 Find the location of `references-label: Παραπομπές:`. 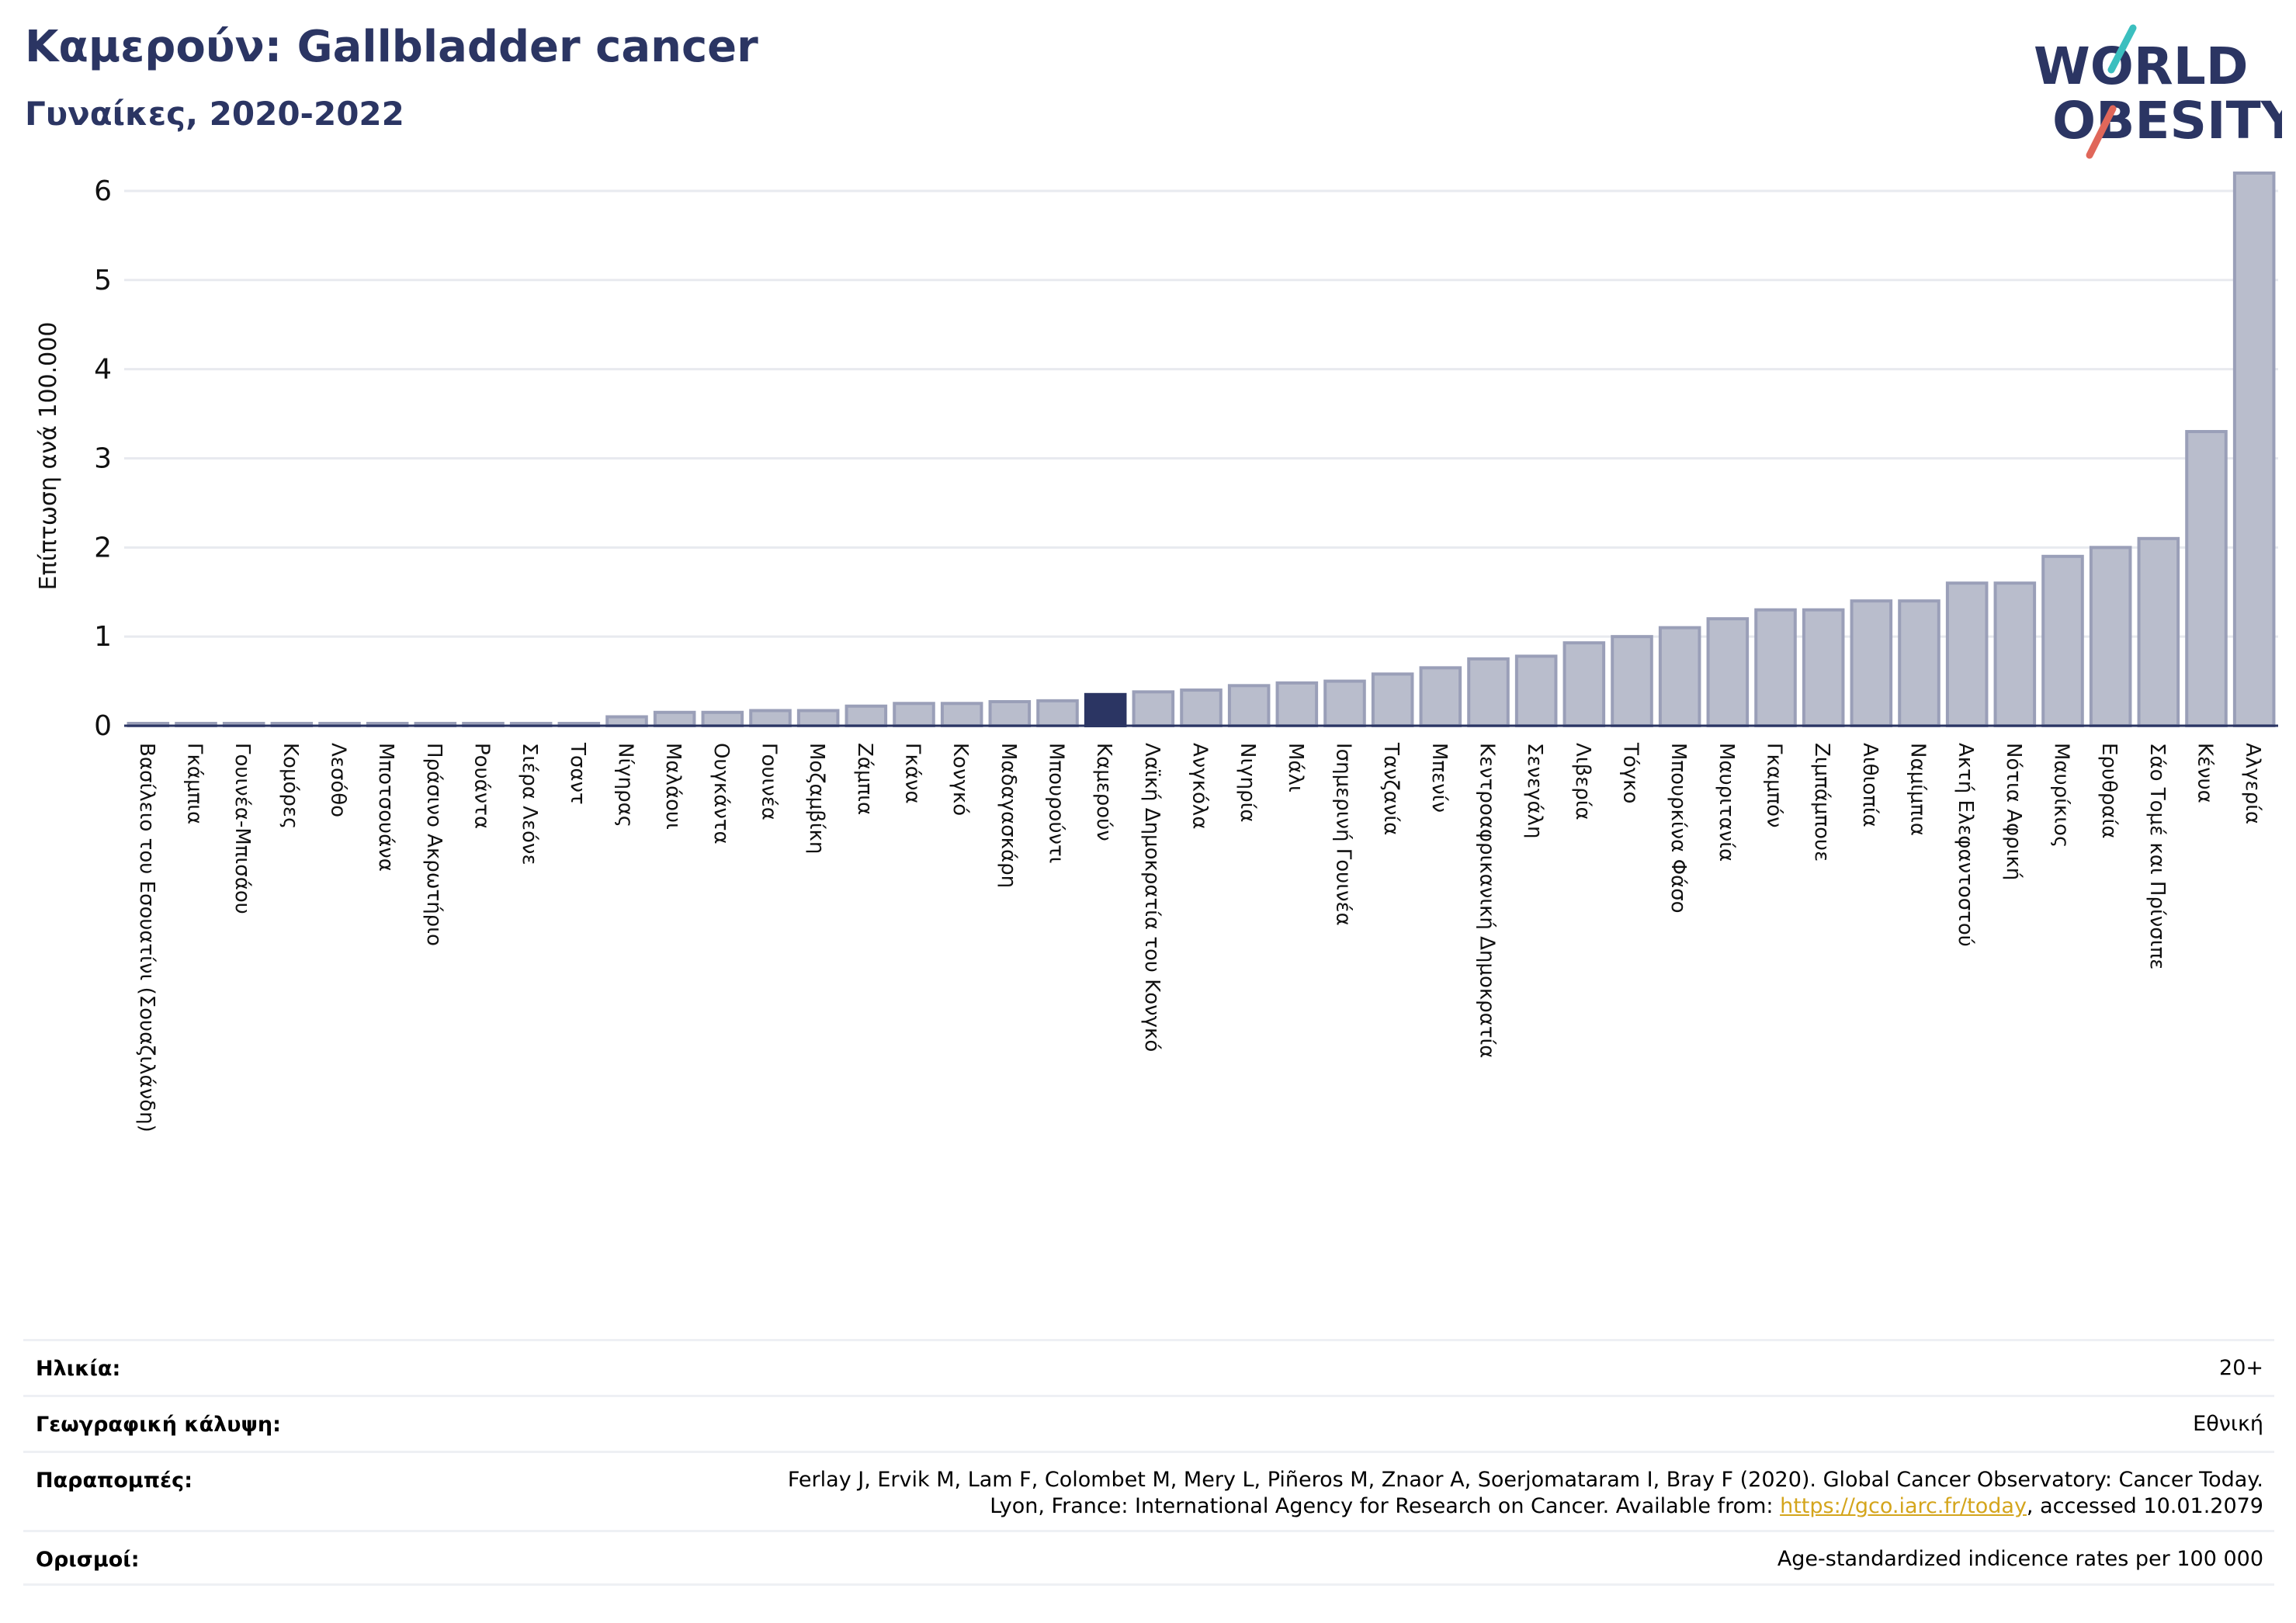

references-label: Παραπομπές: is located at coordinates (114, 1481).